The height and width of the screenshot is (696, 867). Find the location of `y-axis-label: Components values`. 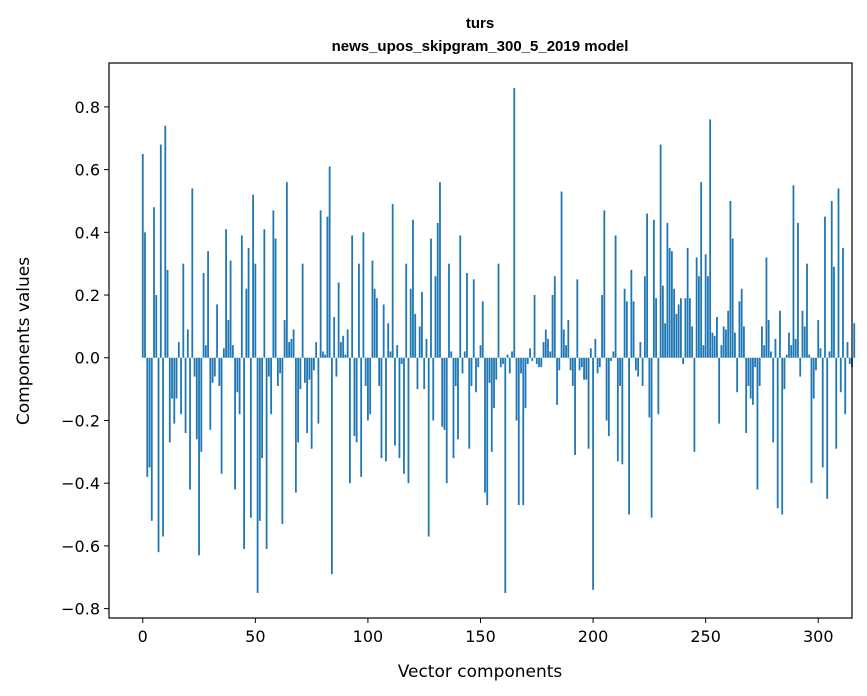

y-axis-label: Components values is located at coordinates (24, 341).